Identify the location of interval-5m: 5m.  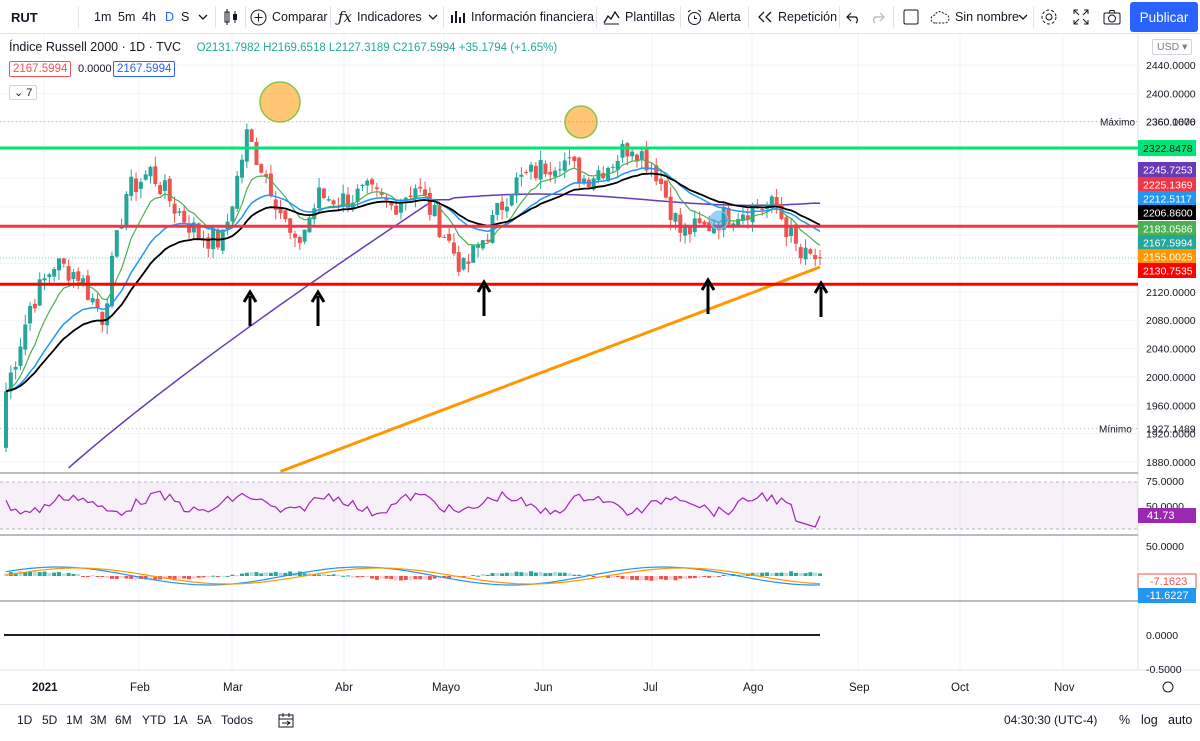
(127, 17).